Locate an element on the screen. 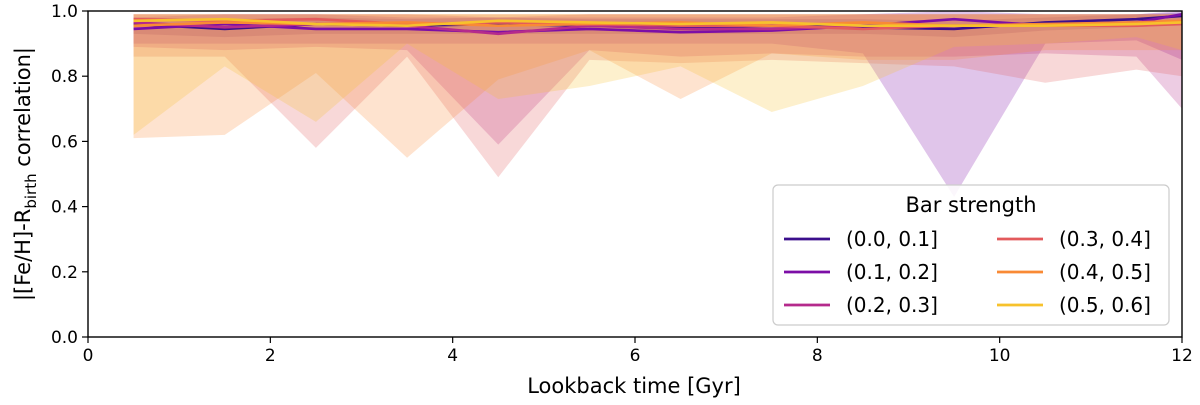  y-tick-label: 0.8 is located at coordinates (64, 77).